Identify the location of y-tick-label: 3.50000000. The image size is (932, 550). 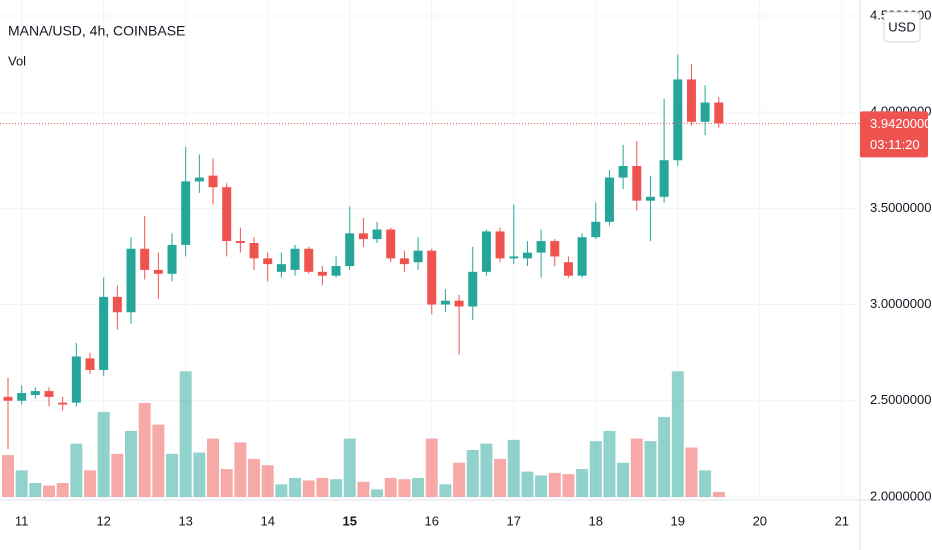
(901, 207).